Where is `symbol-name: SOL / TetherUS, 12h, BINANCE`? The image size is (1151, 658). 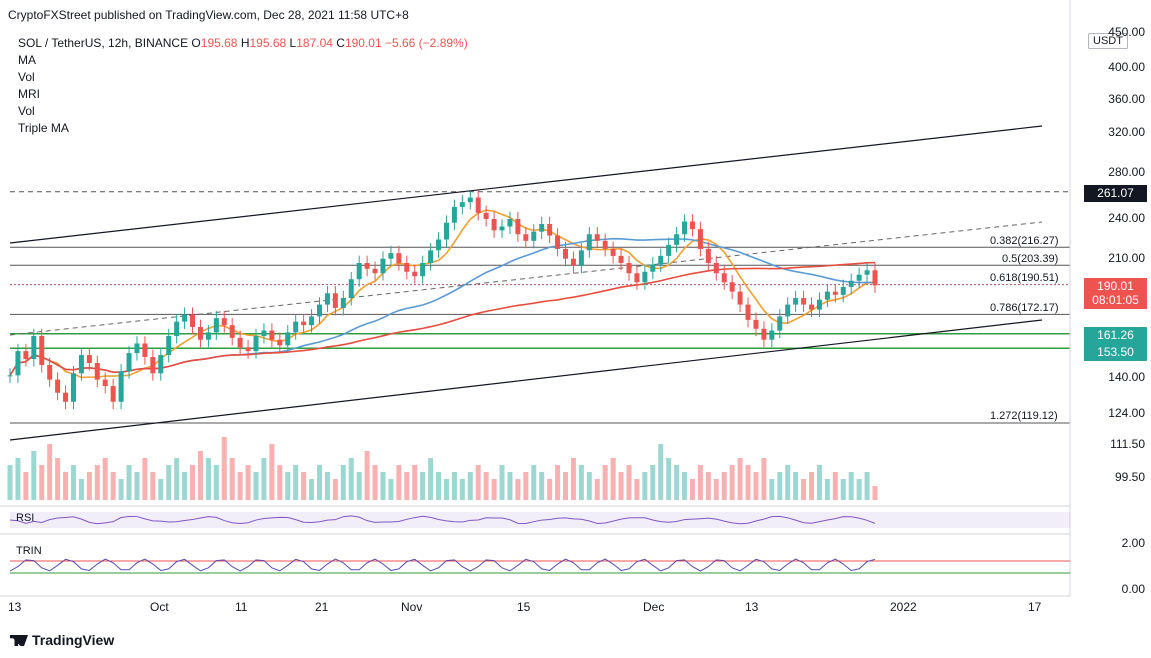
symbol-name: SOL / TetherUS, 12h, BINANCE is located at coordinates (103, 43).